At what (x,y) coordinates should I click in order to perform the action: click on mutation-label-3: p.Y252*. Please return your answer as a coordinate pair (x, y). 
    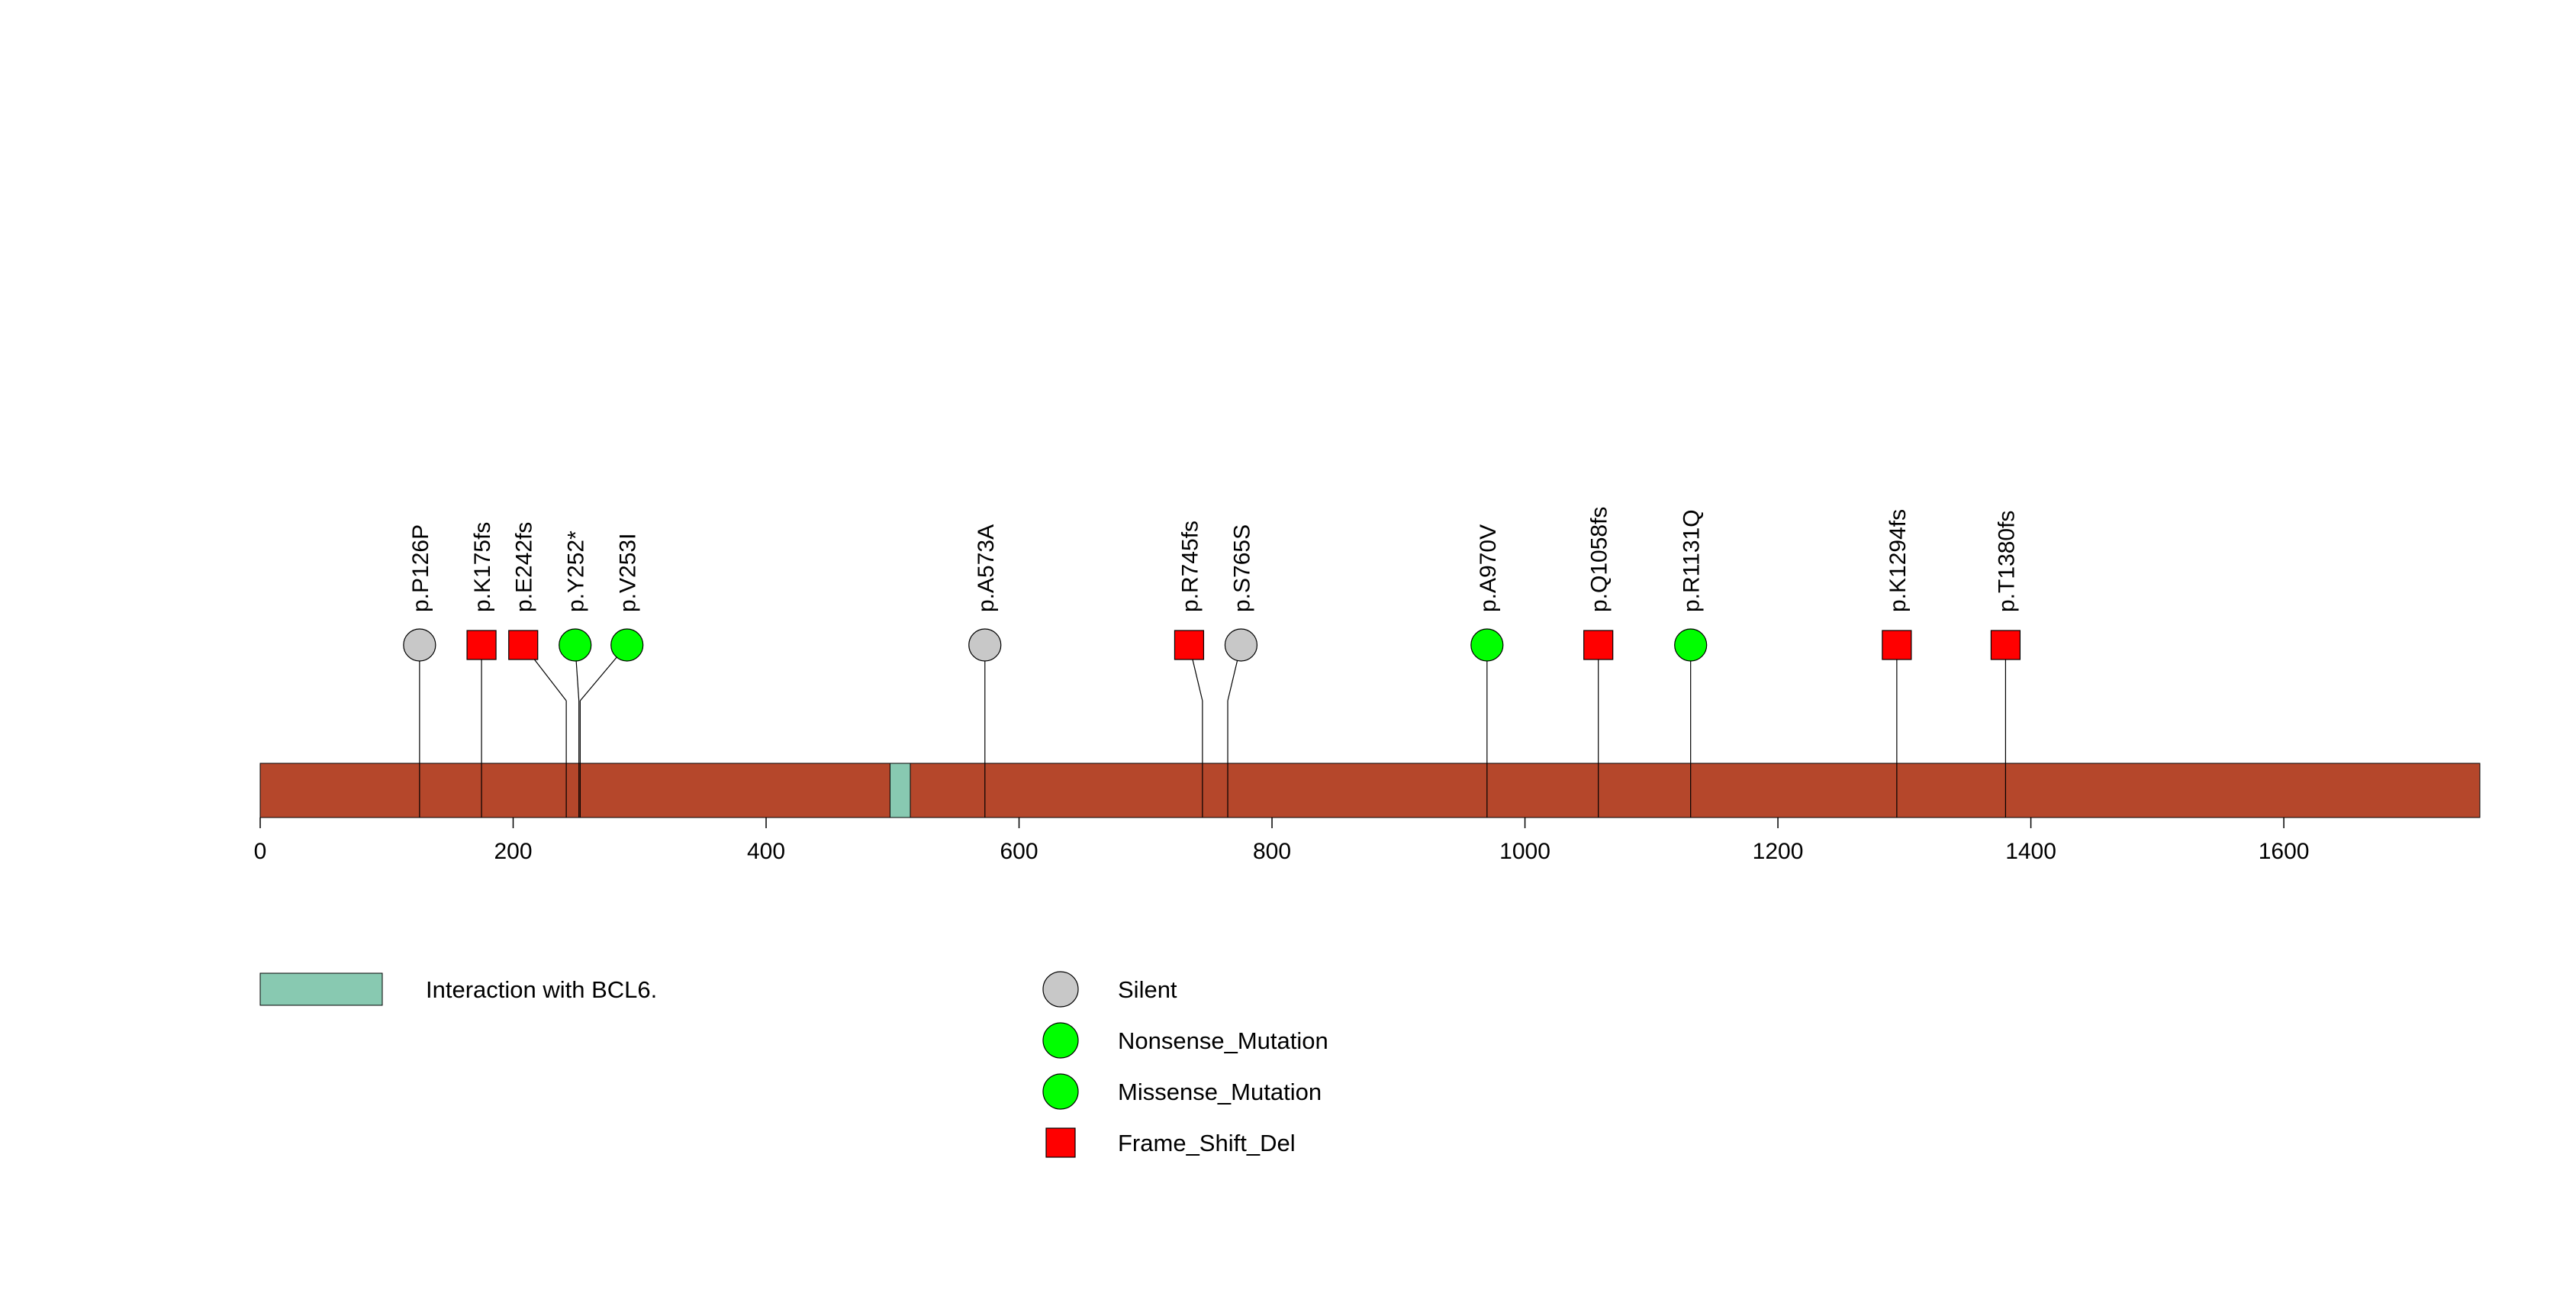
    Looking at the image, I should click on (576, 572).